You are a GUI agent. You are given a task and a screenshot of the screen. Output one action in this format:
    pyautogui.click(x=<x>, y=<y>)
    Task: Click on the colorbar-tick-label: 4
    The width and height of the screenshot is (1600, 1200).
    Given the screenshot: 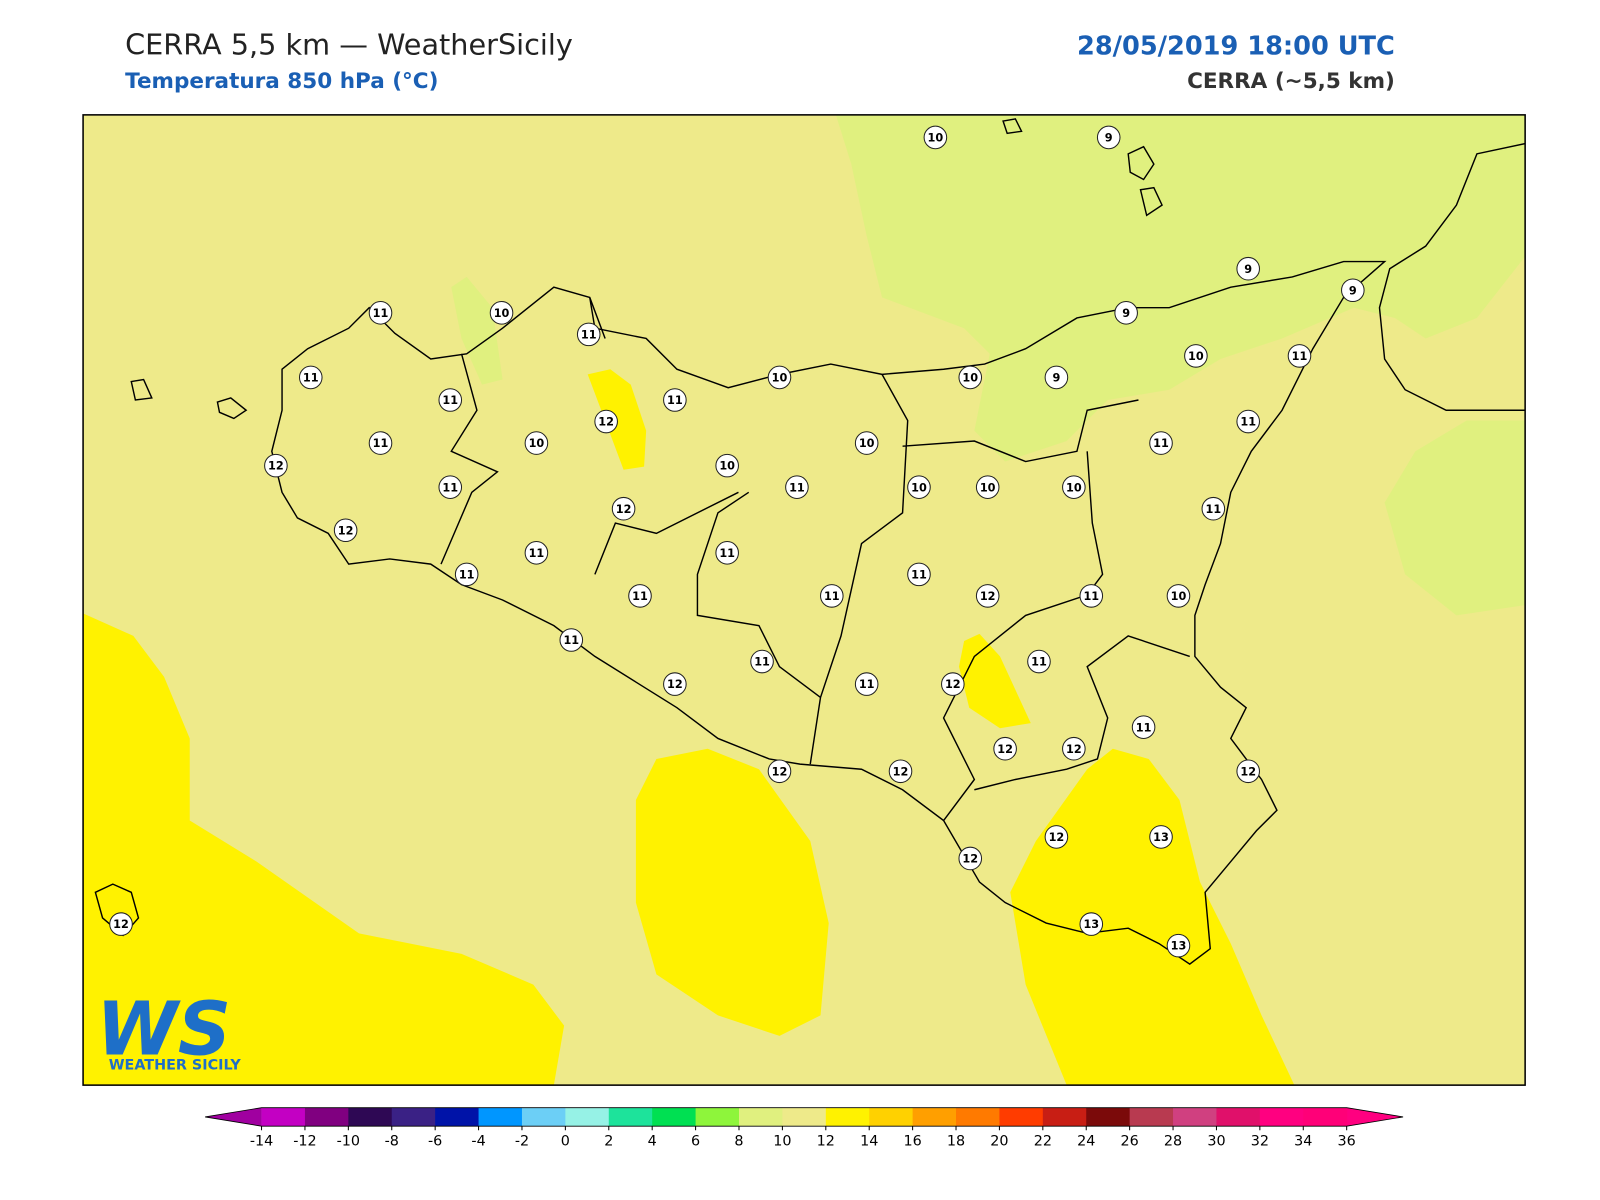 What is the action you would take?
    pyautogui.click(x=652, y=1142)
    